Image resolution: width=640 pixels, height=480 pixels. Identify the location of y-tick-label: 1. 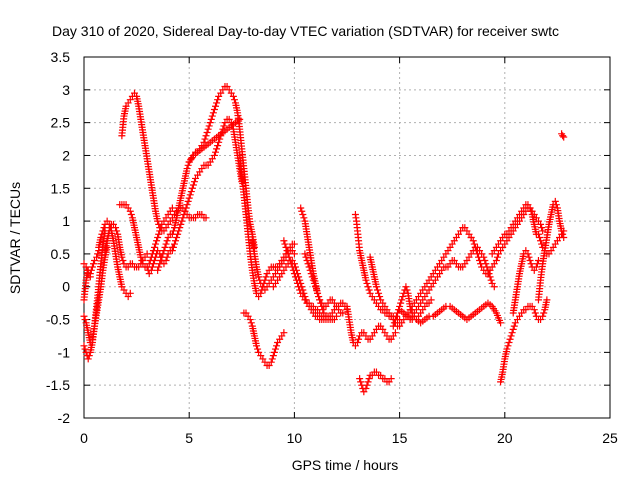
(66, 221).